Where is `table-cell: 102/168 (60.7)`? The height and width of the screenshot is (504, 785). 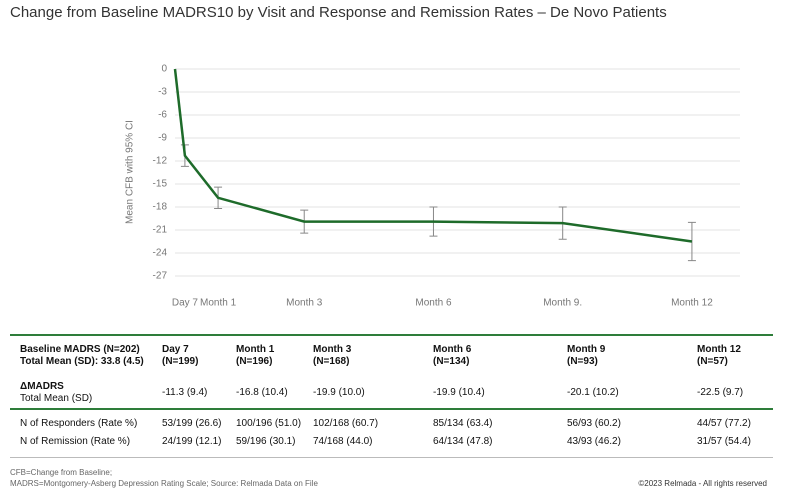 table-cell: 102/168 (60.7) is located at coordinates (346, 423).